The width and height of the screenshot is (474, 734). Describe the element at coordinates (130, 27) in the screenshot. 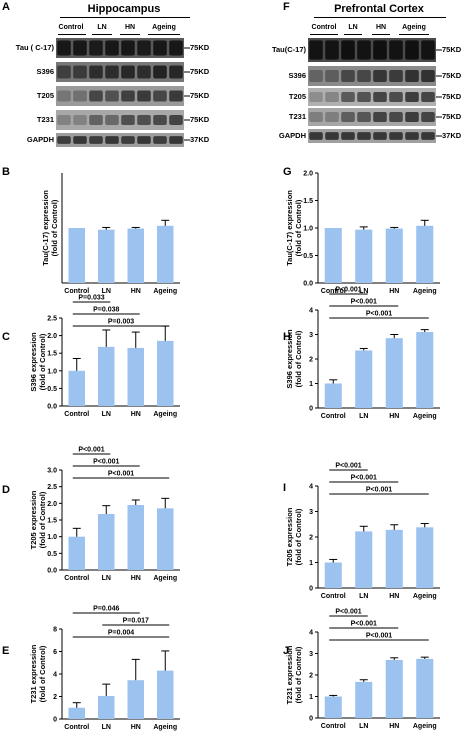

I see `lane-label-hn: HN` at that location.